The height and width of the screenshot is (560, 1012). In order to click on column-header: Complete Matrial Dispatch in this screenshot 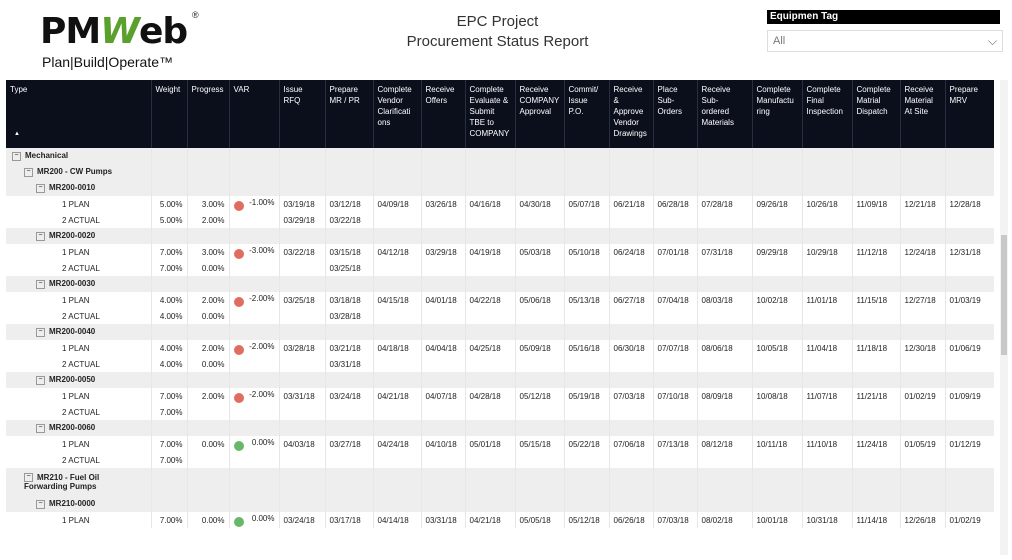, I will do `click(876, 114)`.